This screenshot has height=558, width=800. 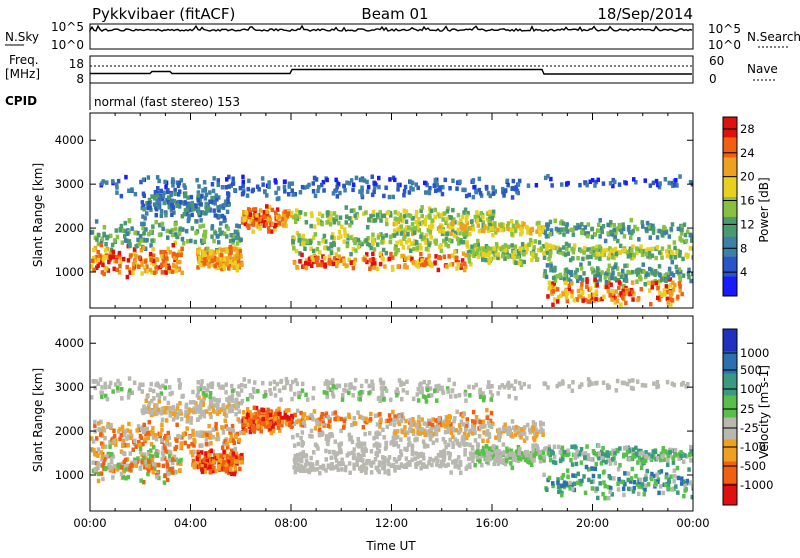 I want to click on nave-tick-bottom: 0, so click(x=713, y=79).